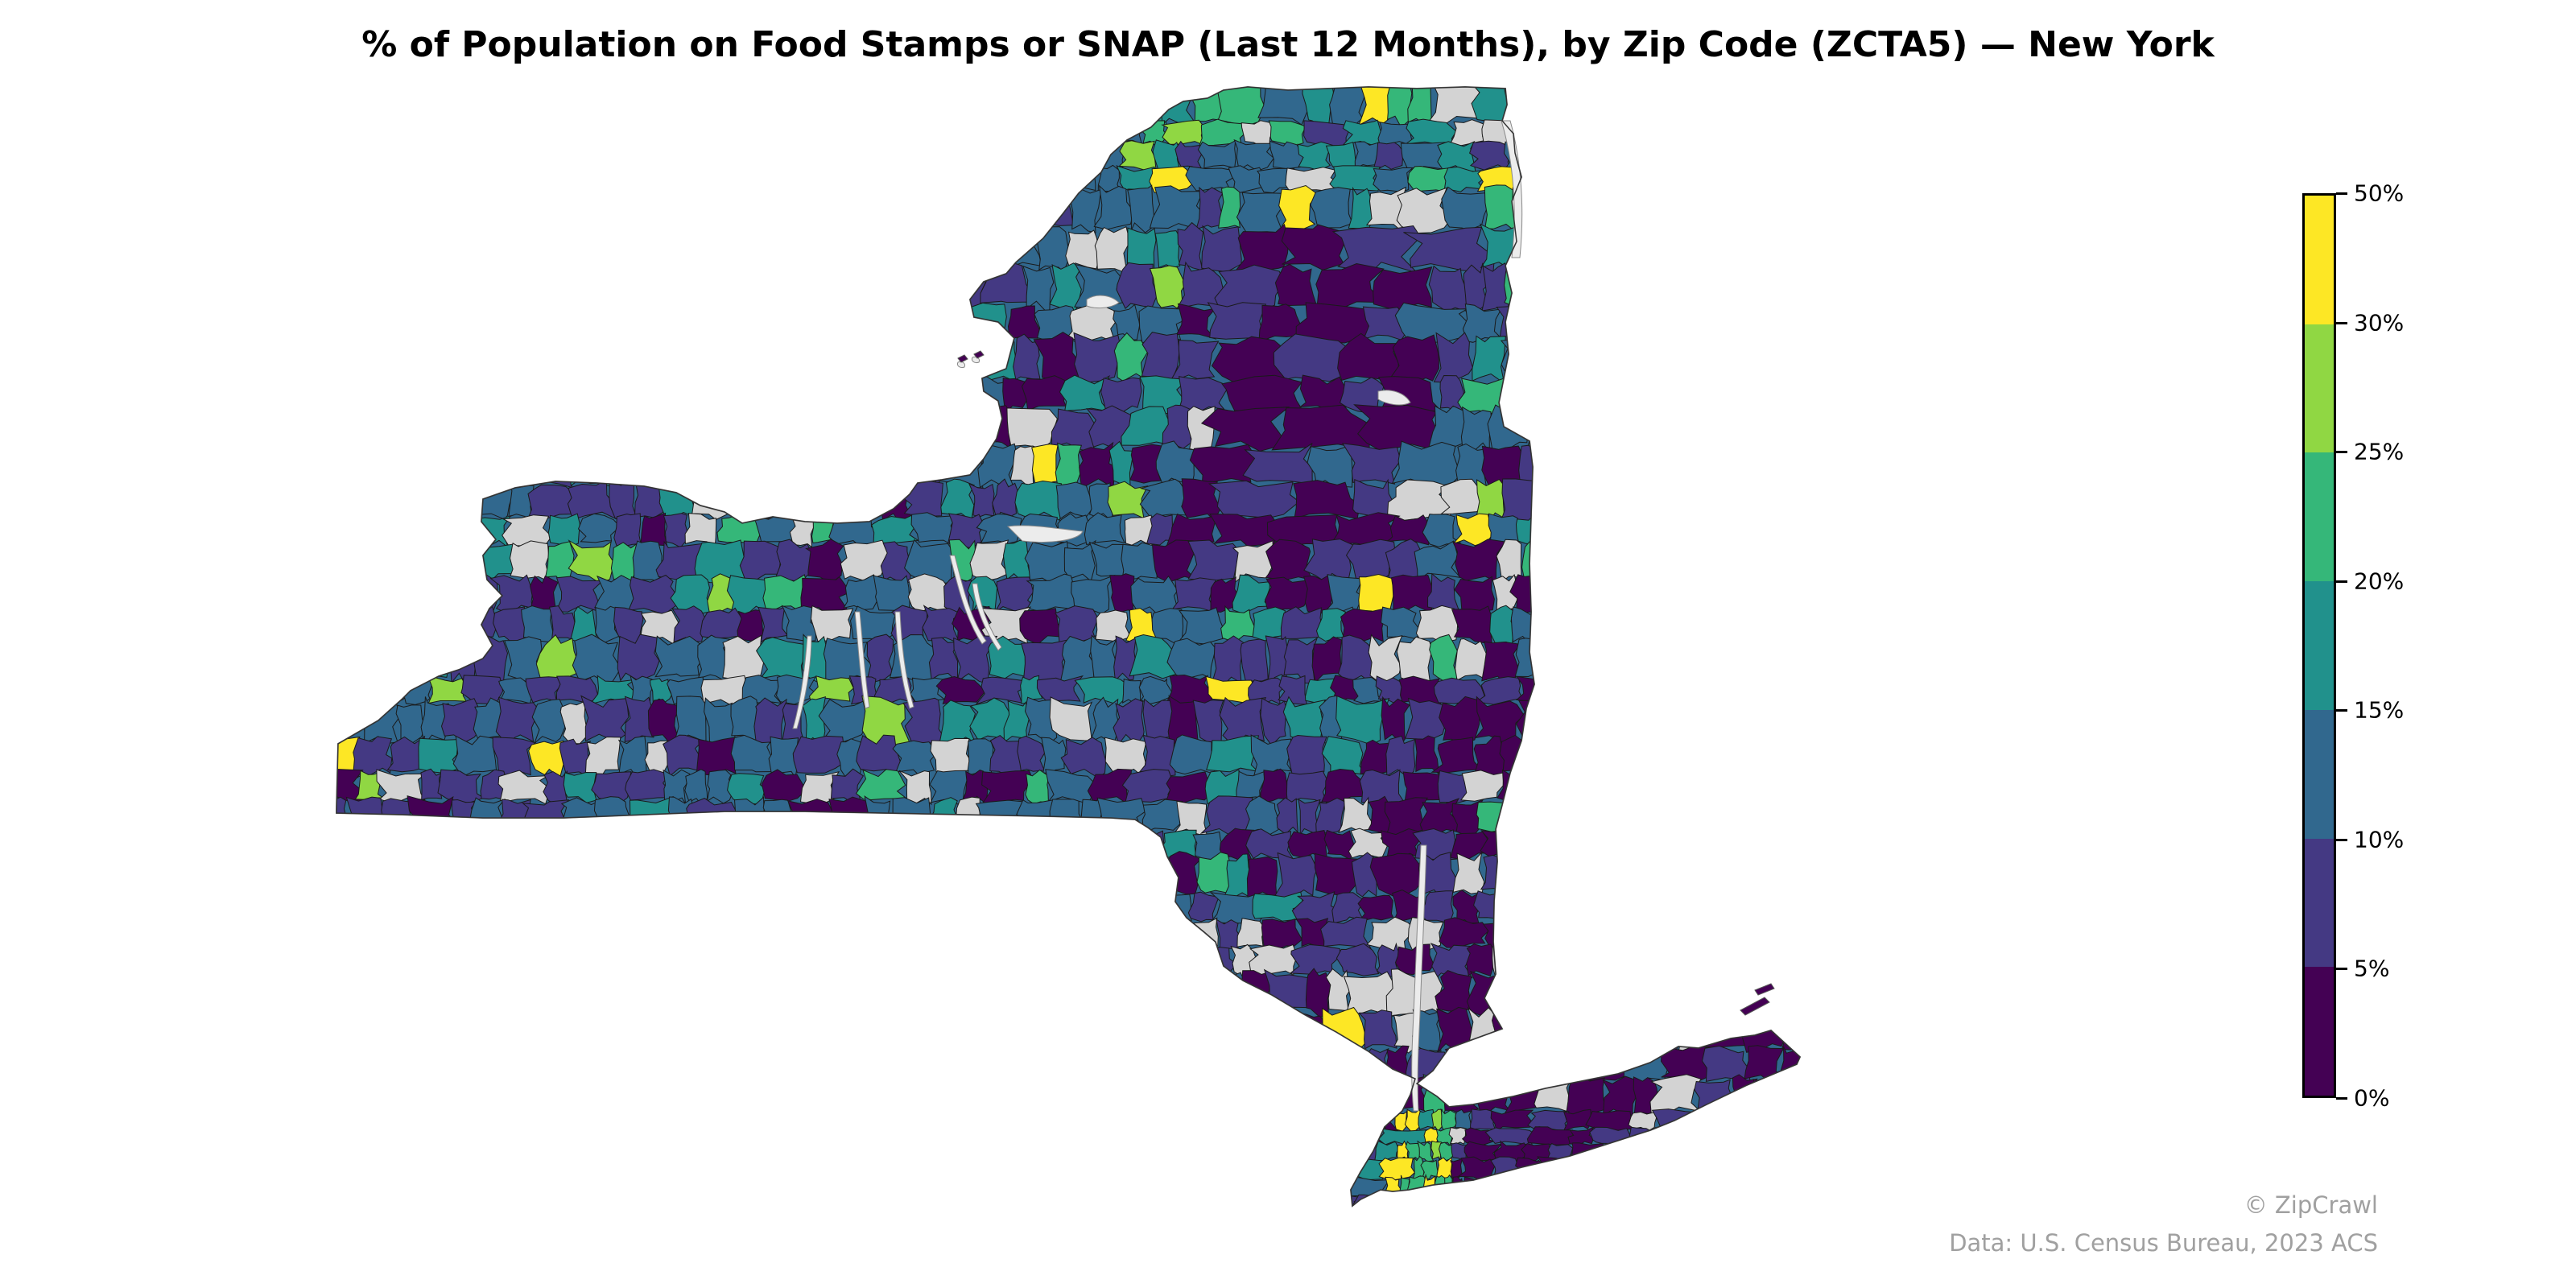 This screenshot has height=1288, width=2576. I want to click on colorbar-tick-label: 0%, so click(2372, 1098).